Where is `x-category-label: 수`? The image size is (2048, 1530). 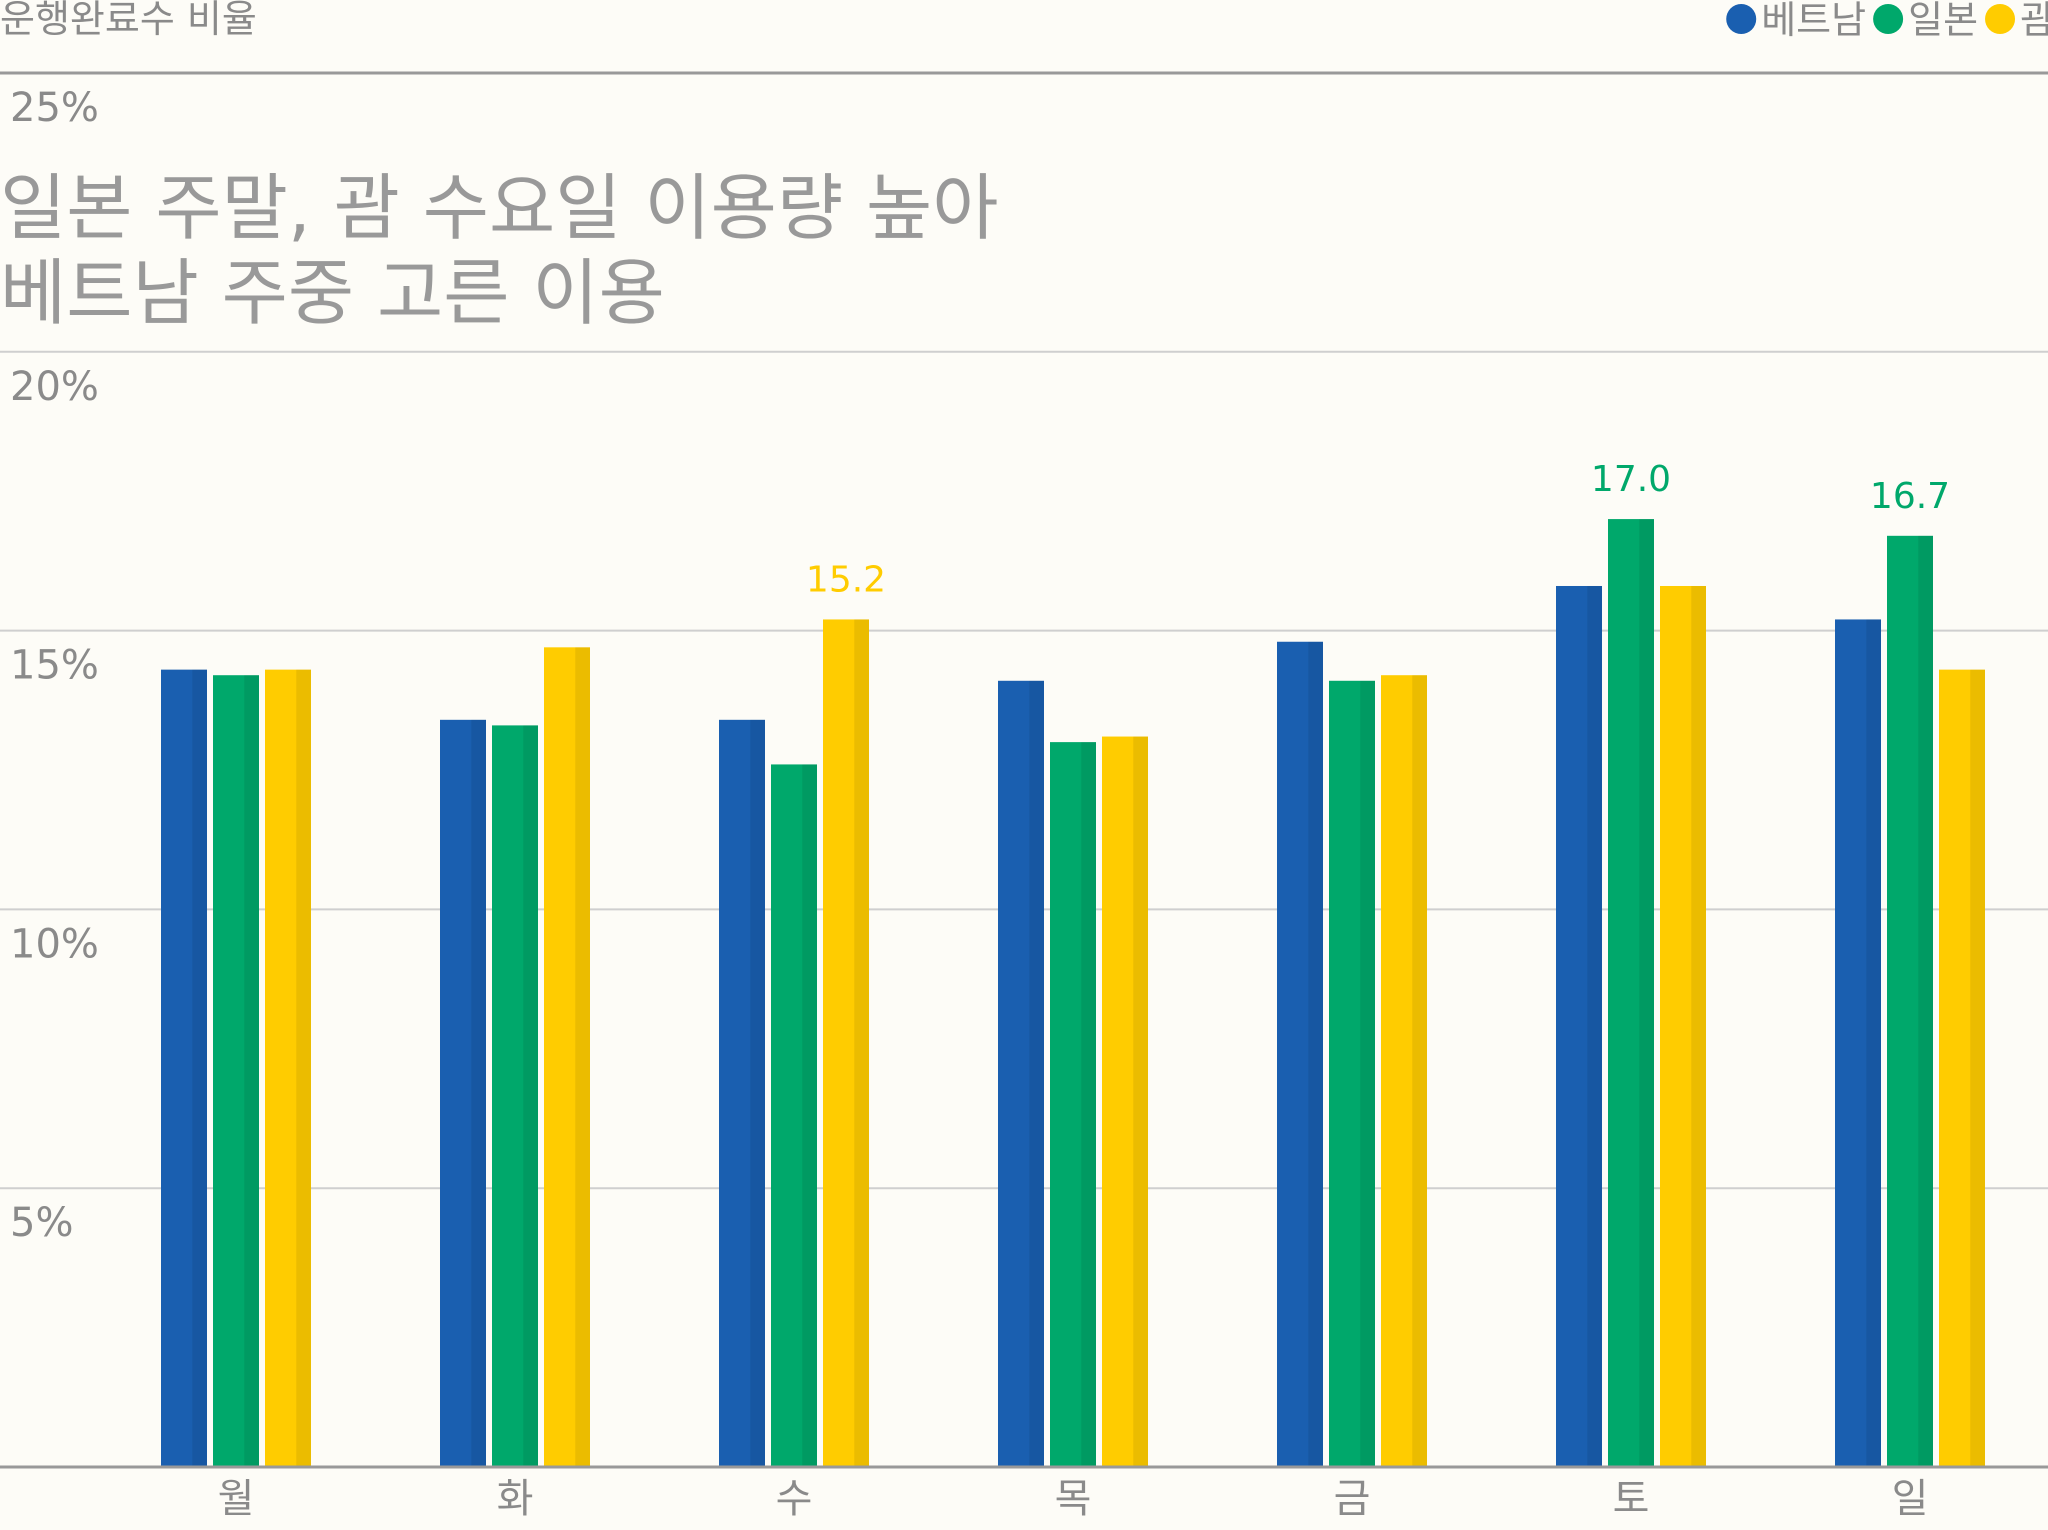
x-category-label: 수 is located at coordinates (794, 1499).